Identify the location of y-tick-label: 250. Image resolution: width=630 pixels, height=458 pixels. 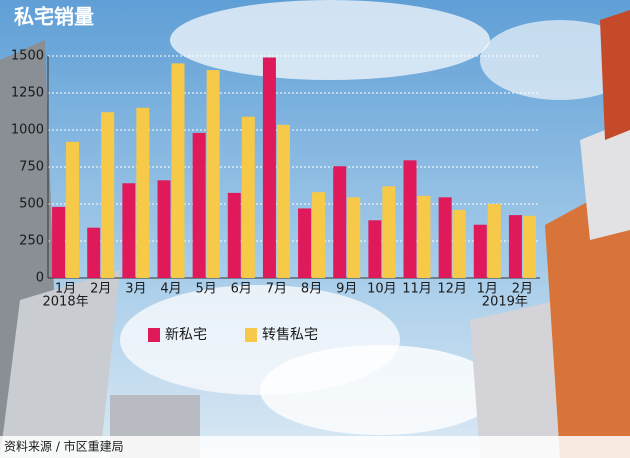
(31, 241).